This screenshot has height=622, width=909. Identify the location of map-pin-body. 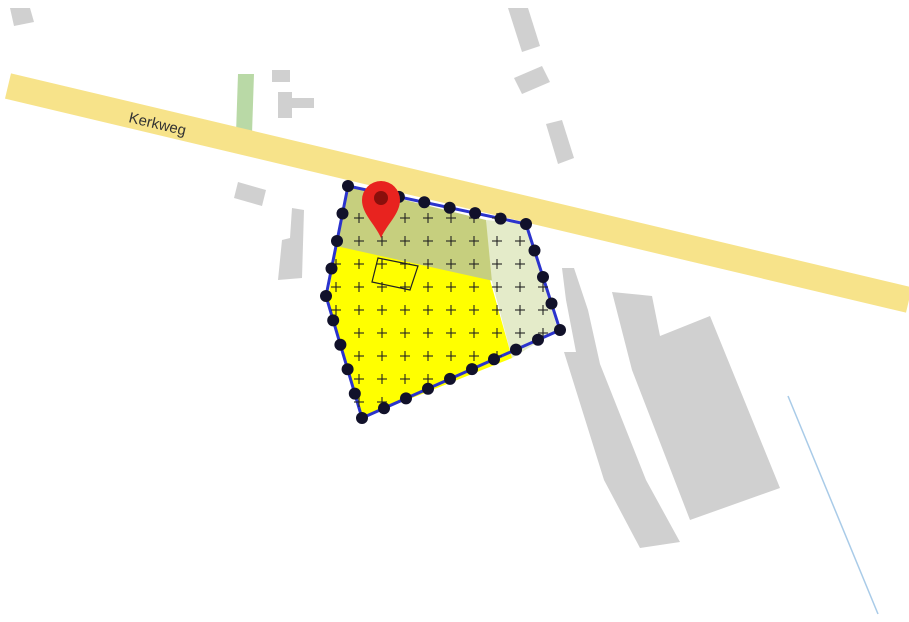
(381, 209).